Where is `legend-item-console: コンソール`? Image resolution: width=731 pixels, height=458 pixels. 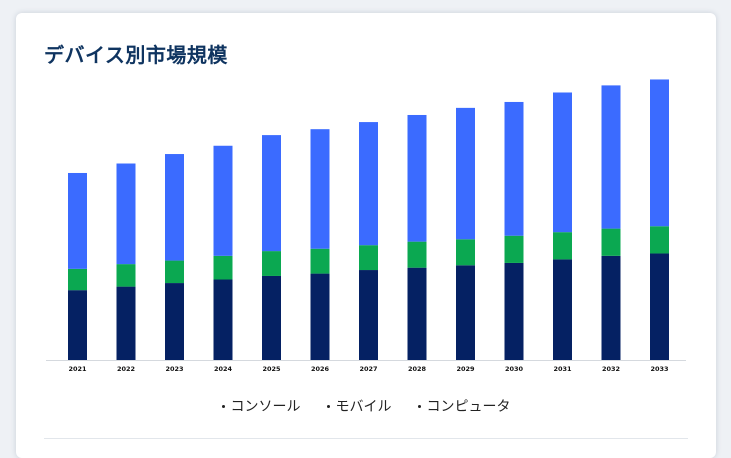
legend-item-console: コンソール is located at coordinates (261, 406).